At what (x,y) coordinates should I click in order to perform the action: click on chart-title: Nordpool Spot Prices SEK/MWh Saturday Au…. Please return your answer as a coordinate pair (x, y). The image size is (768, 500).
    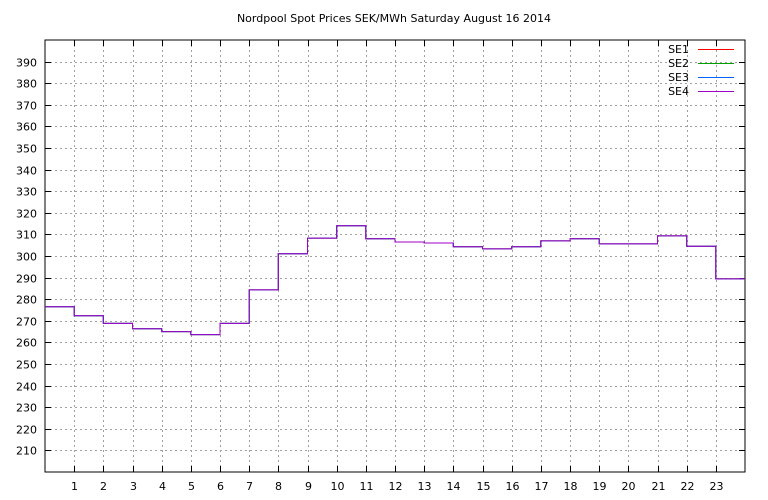
    Looking at the image, I should click on (394, 18).